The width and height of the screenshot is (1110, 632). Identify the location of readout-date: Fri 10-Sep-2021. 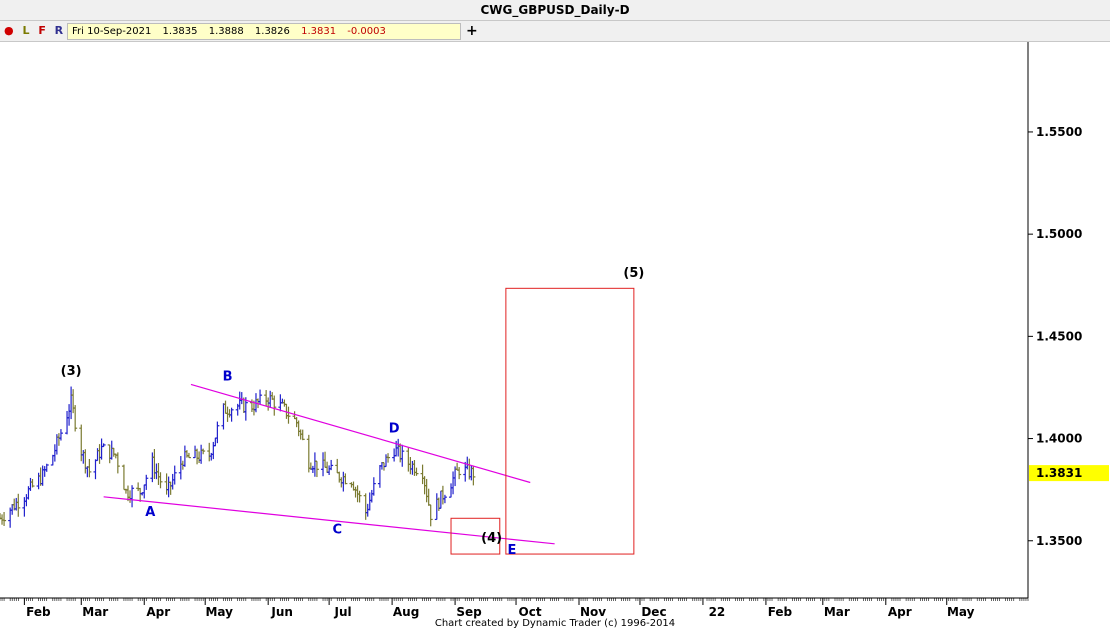
(112, 31).